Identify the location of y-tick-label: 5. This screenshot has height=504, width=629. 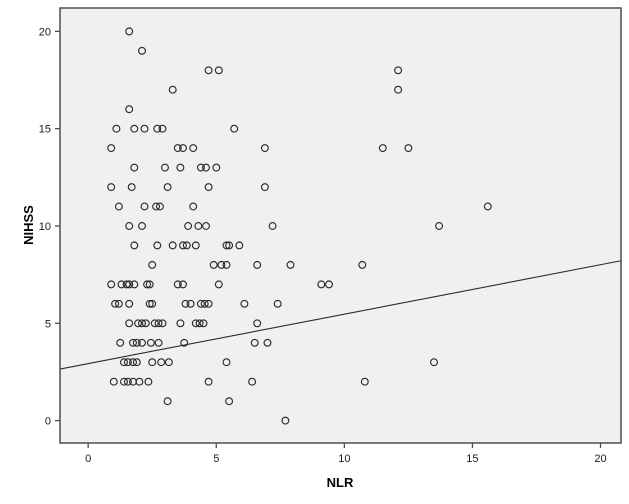
(48, 324).